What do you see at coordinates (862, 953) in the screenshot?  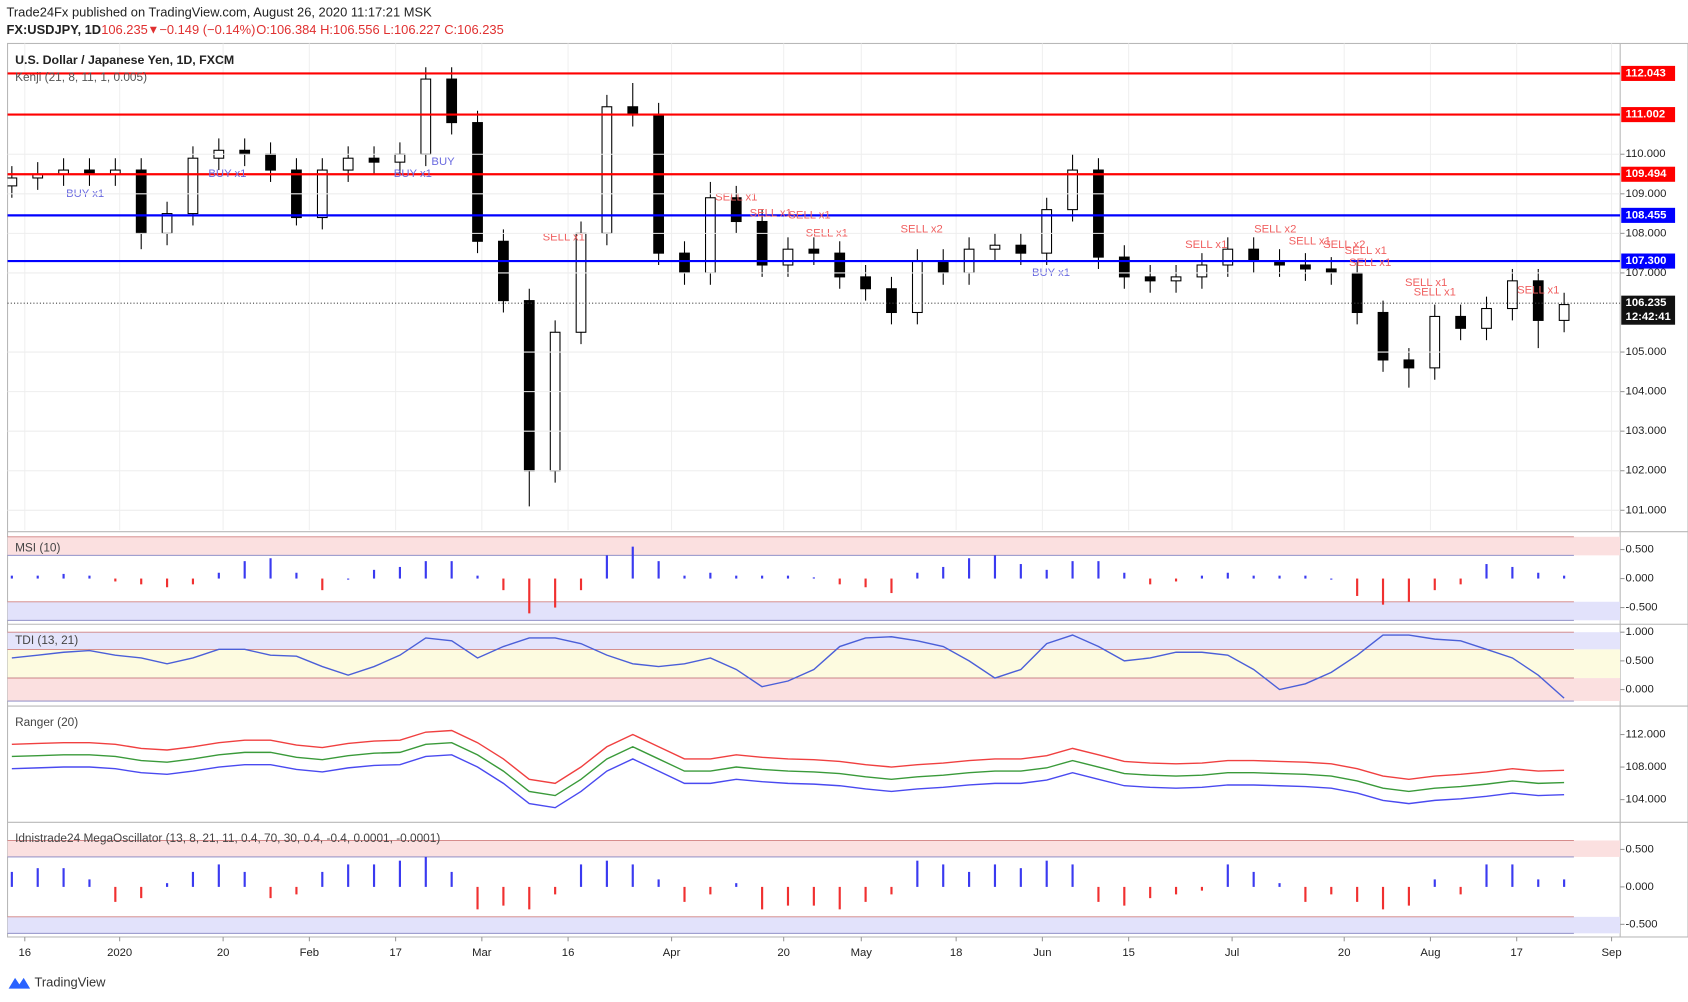 I see `x-tick-label: May` at bounding box center [862, 953].